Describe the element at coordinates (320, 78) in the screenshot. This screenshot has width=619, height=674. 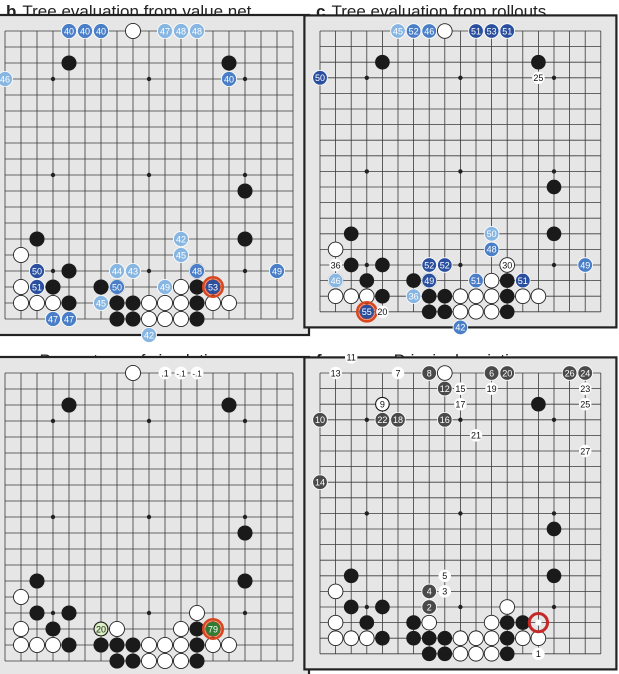
I see `move-value: 50` at that location.